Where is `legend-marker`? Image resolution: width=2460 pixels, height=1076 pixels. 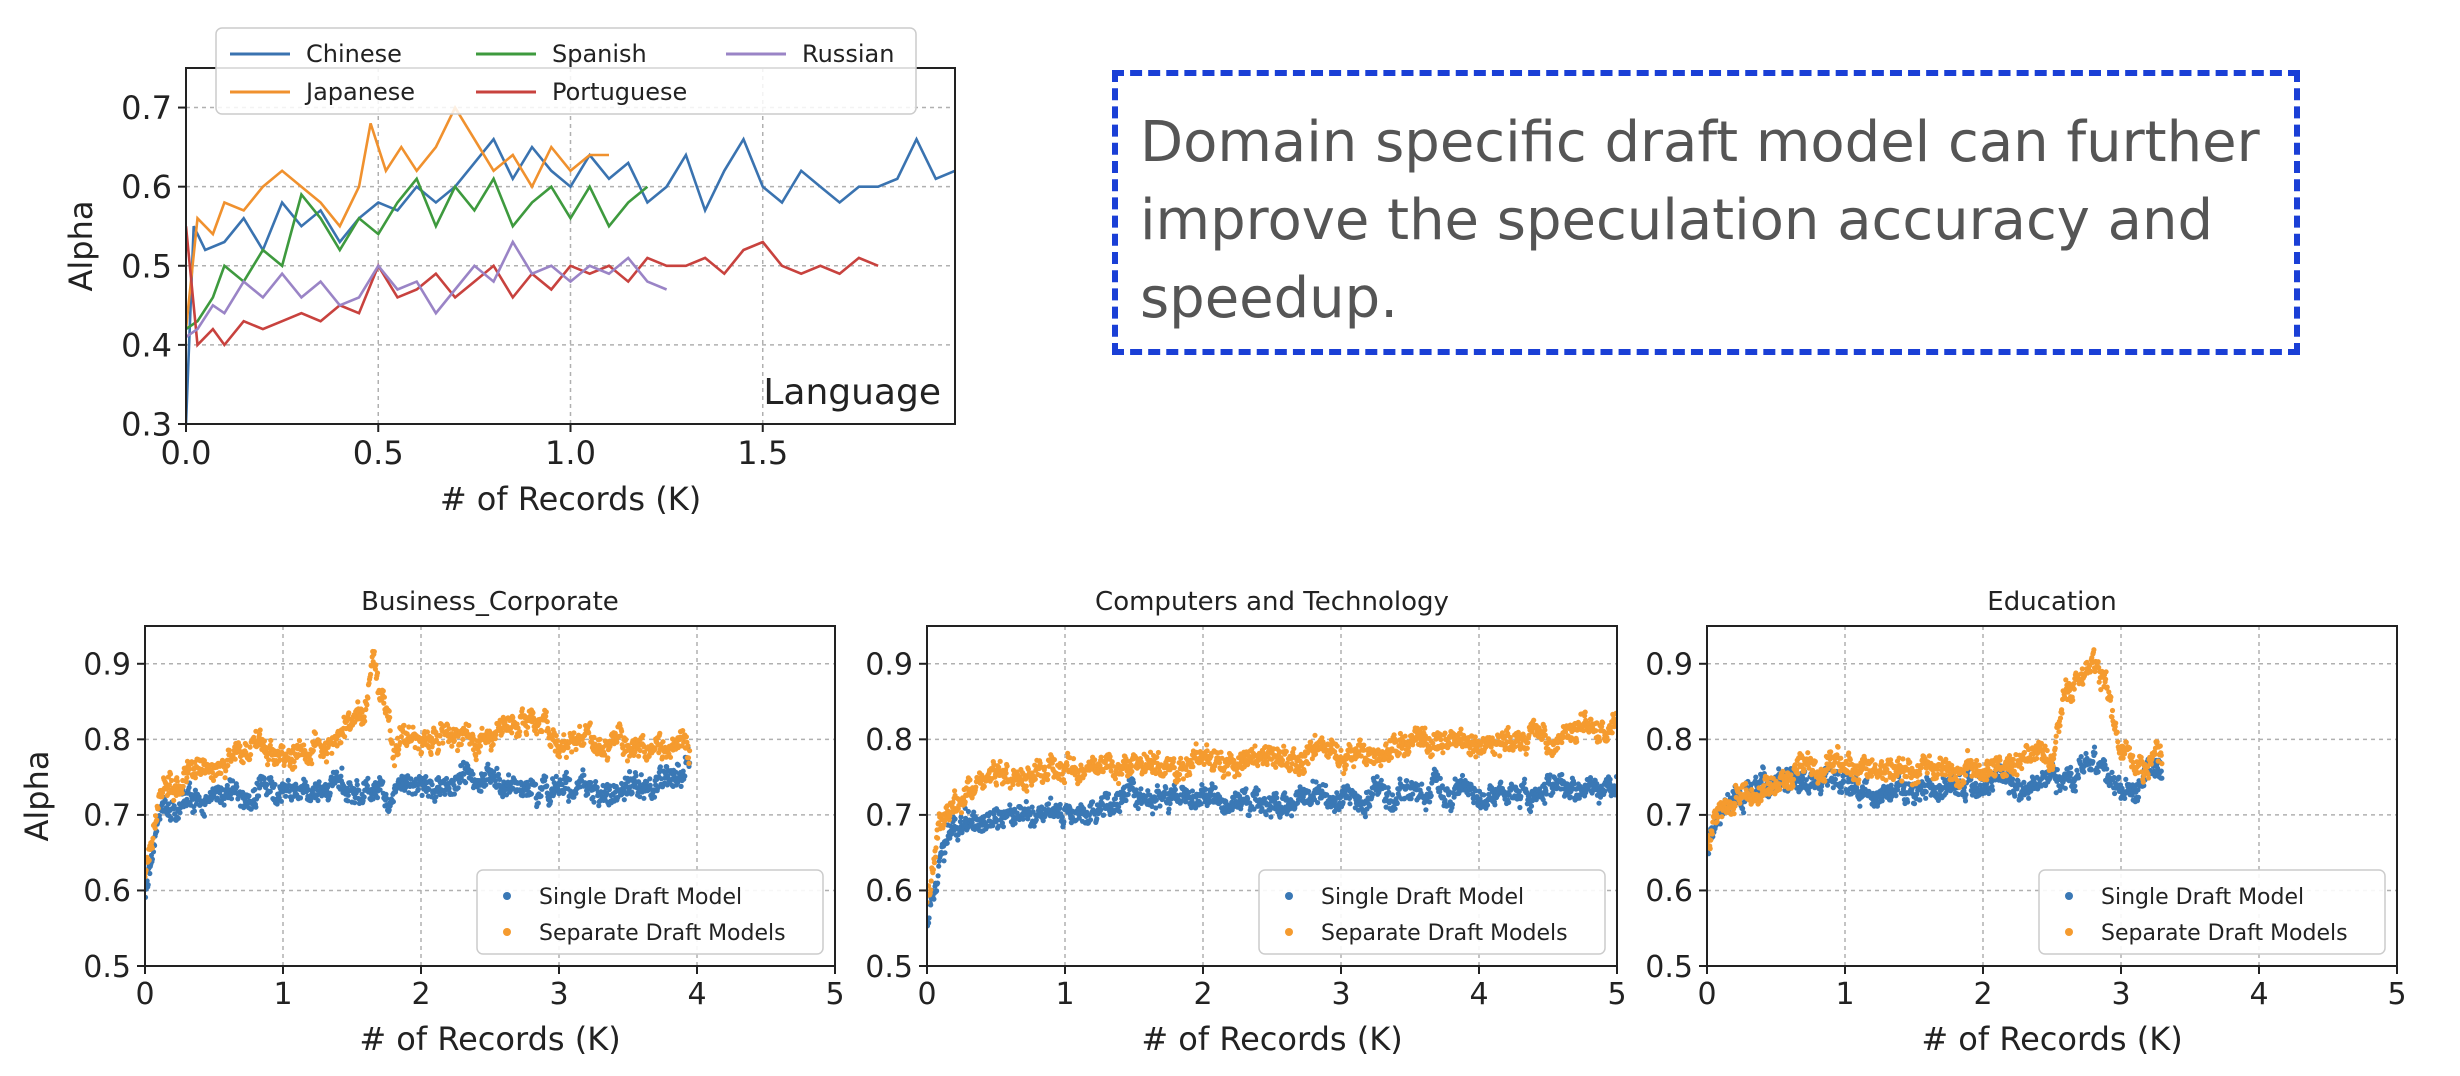
legend-marker is located at coordinates (1289, 932).